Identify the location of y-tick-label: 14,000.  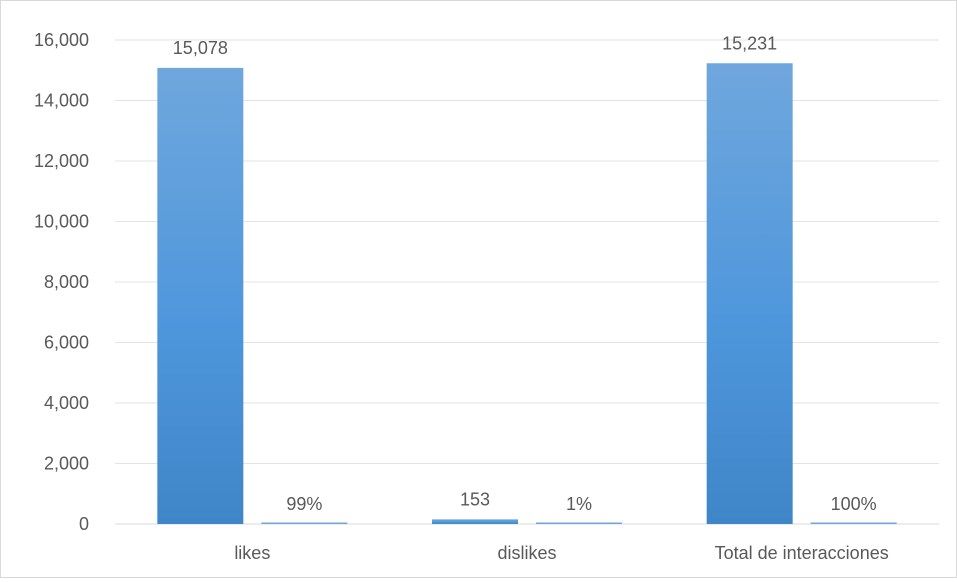
(61, 101).